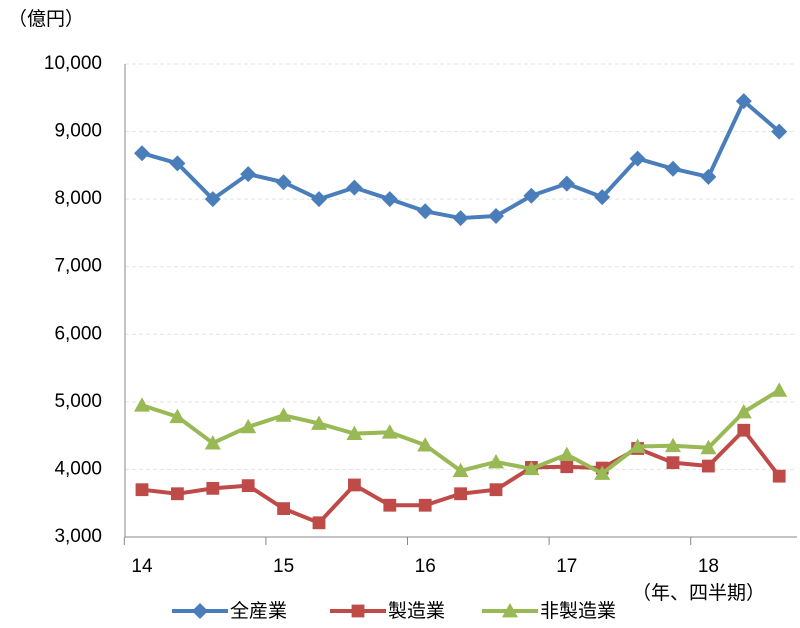  Describe the element at coordinates (78, 401) in the screenshot. I see `y-tick-label: 5,000` at that location.